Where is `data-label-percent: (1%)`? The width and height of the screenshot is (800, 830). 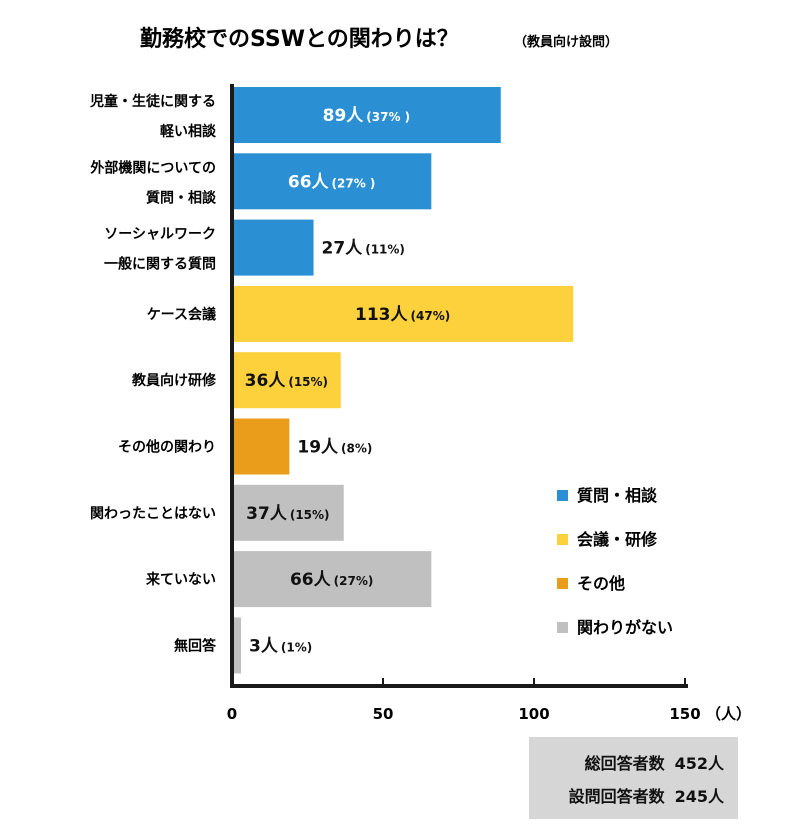 data-label-percent: (1%) is located at coordinates (296, 647).